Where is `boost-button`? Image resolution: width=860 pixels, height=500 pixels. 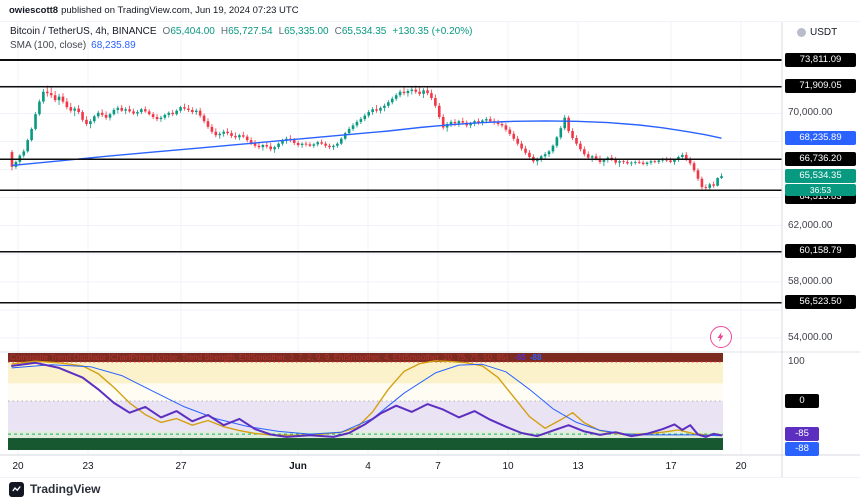
boost-button is located at coordinates (721, 337).